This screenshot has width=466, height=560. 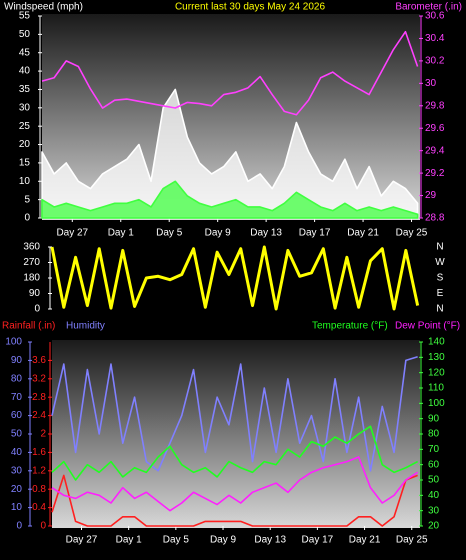 What do you see at coordinates (31, 247) in the screenshot?
I see `y-tick-label: 360` at bounding box center [31, 247].